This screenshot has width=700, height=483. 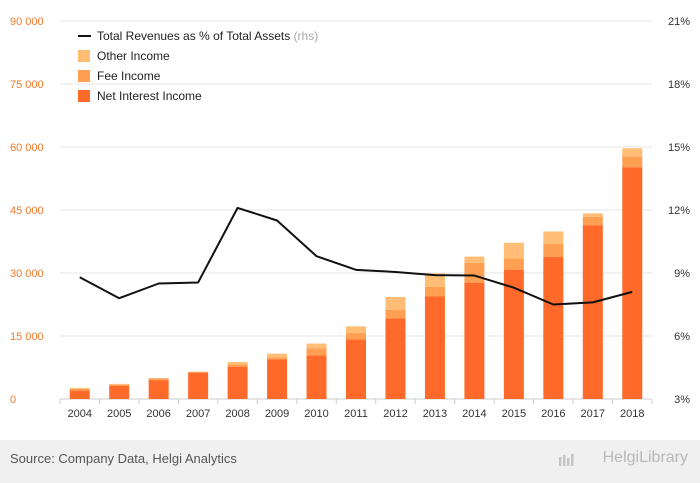 I want to click on y-left-tick-label: 30 000, so click(x=27, y=274).